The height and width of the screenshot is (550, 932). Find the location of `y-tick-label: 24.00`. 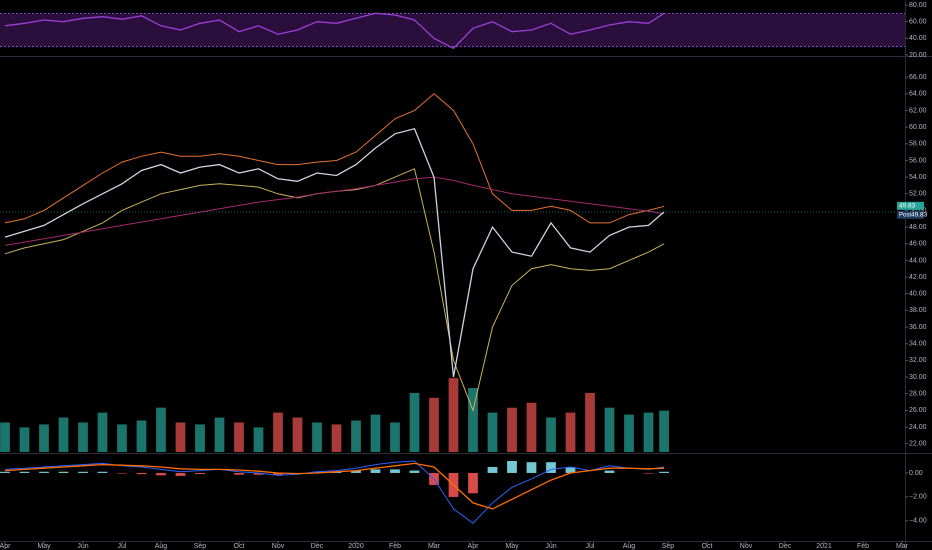

y-tick-label: 24.00 is located at coordinates (918, 427).